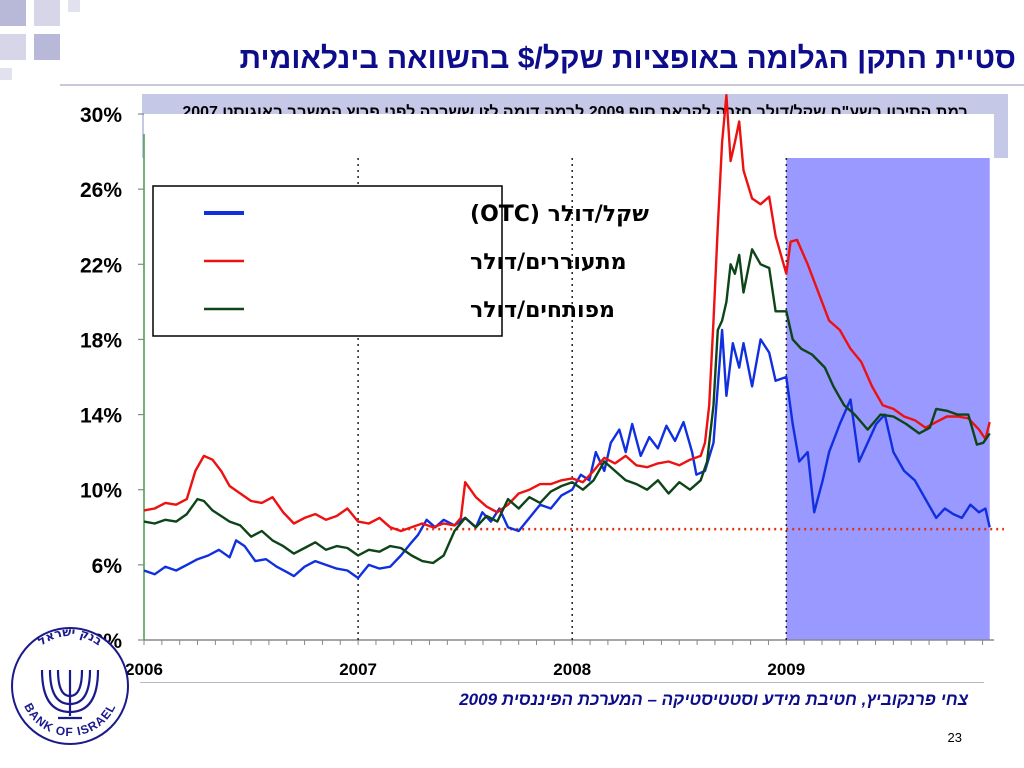 The width and height of the screenshot is (1024, 768). Describe the element at coordinates (70, 694) in the screenshot. I see `menorah-icon` at that location.